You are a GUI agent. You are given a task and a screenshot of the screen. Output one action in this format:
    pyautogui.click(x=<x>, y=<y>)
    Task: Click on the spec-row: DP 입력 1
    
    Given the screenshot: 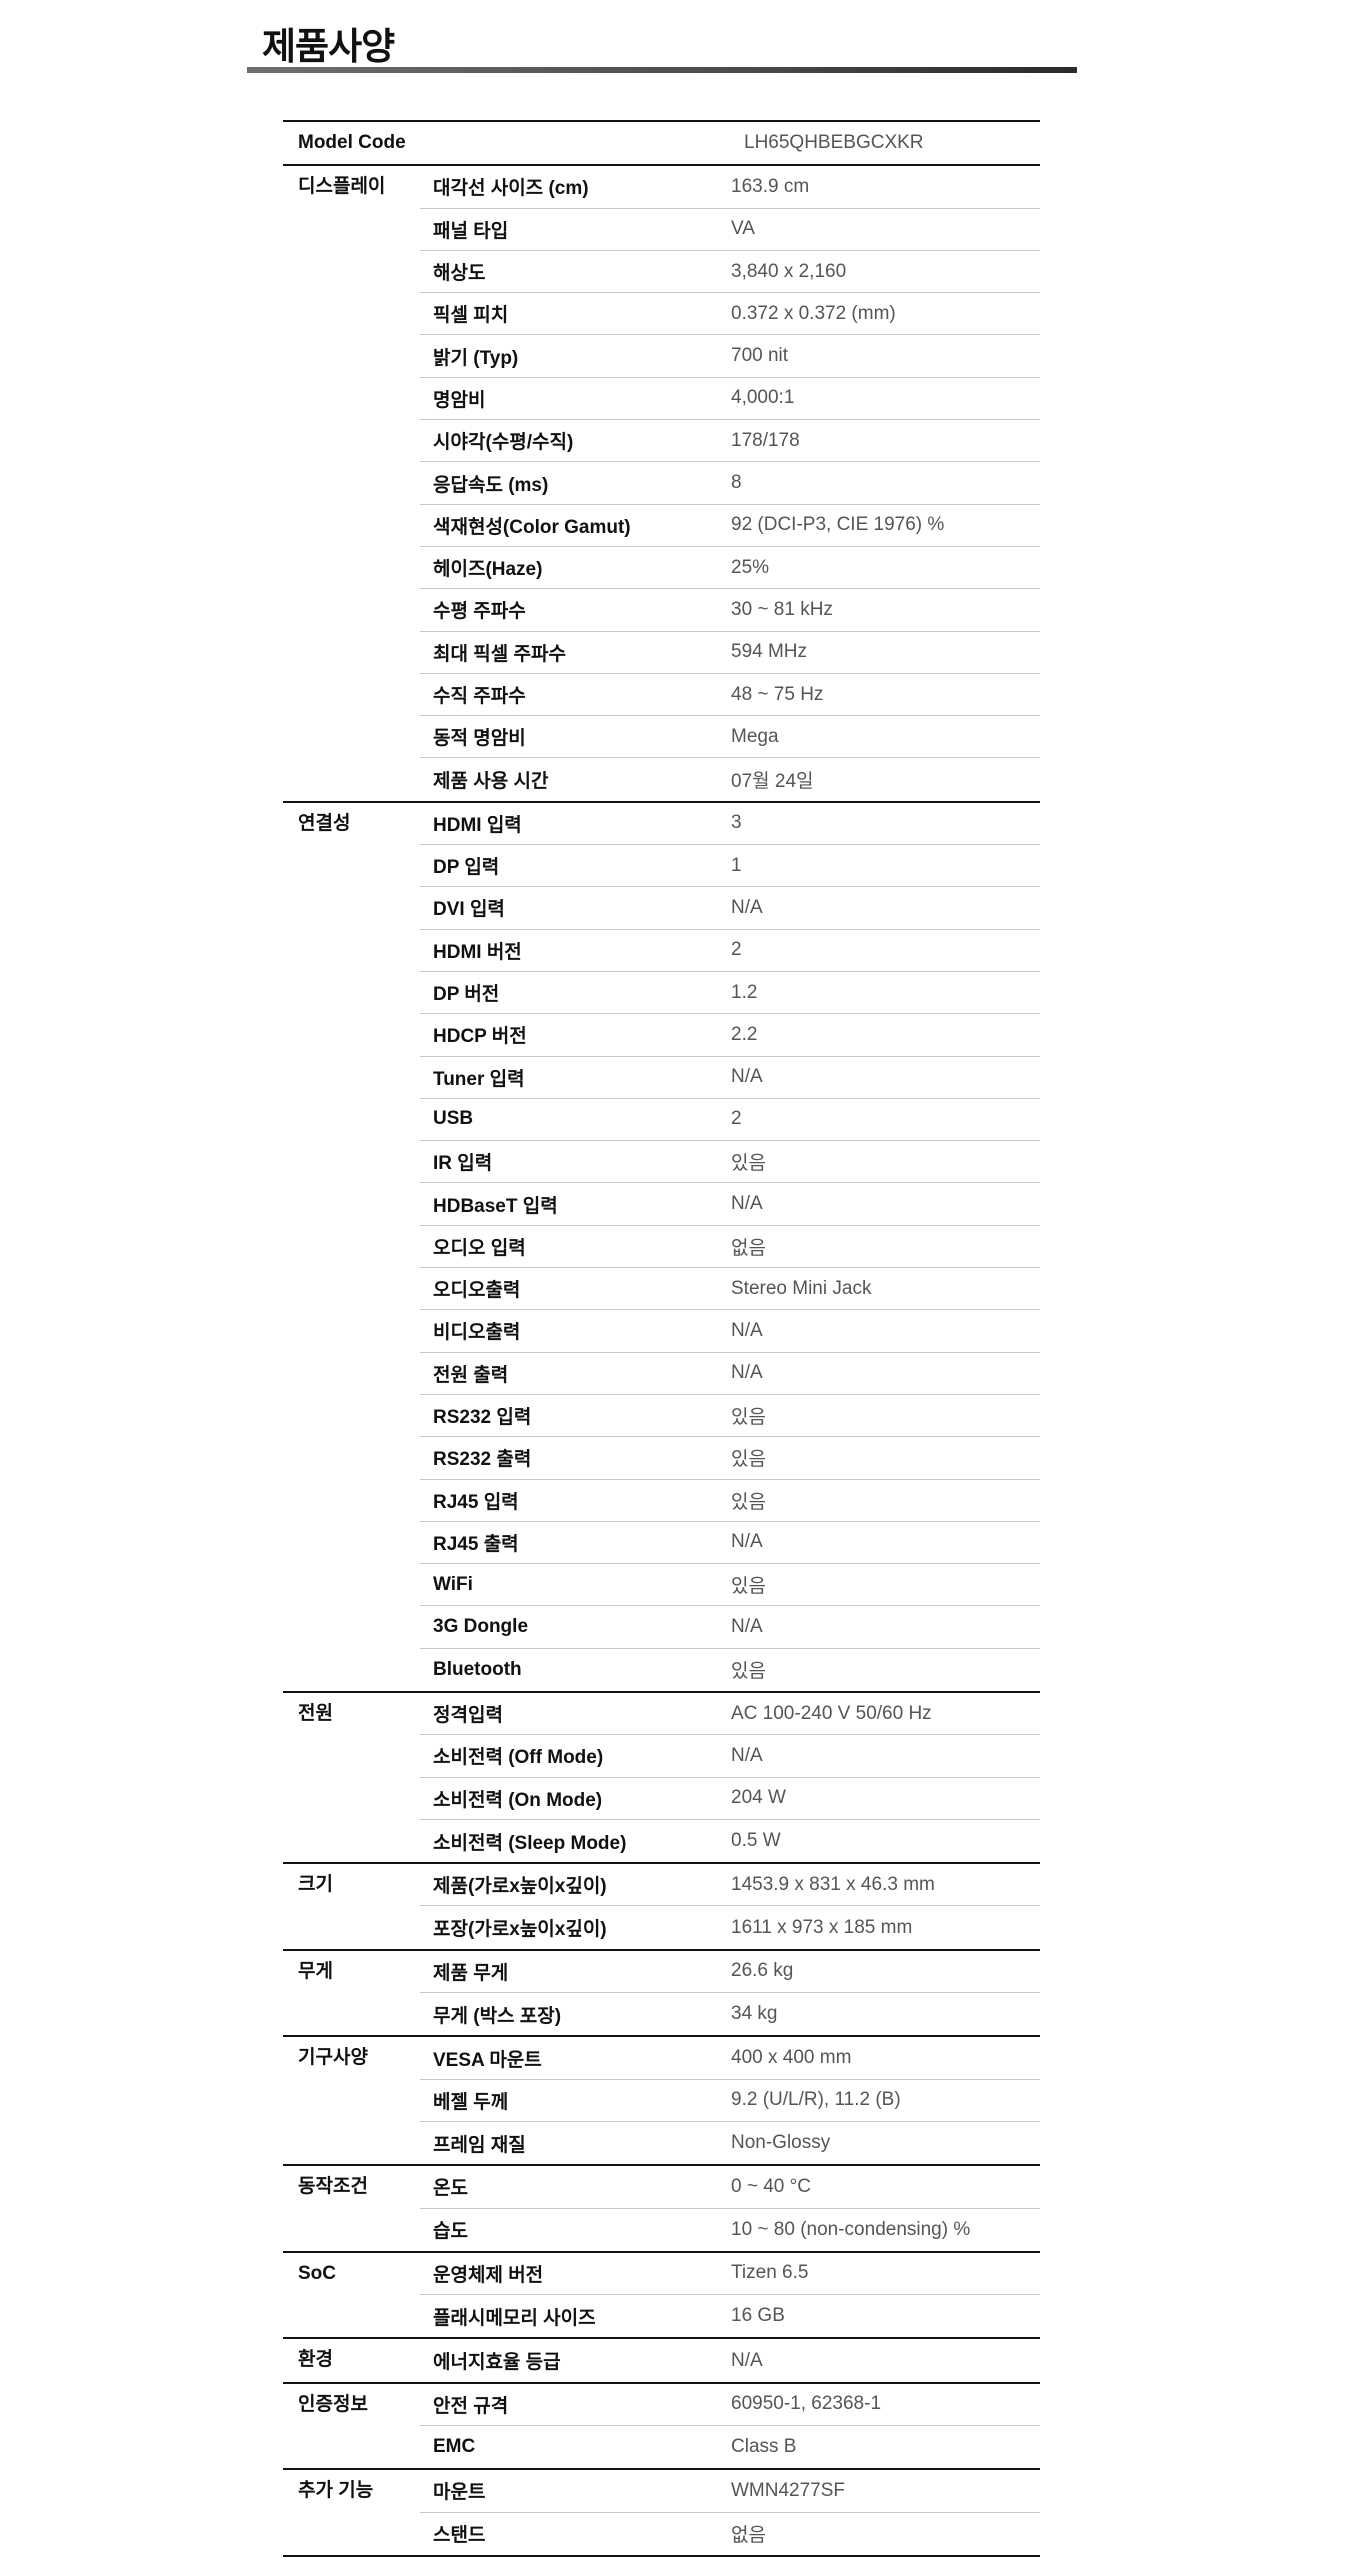 What is the action you would take?
    pyautogui.click(x=730, y=866)
    